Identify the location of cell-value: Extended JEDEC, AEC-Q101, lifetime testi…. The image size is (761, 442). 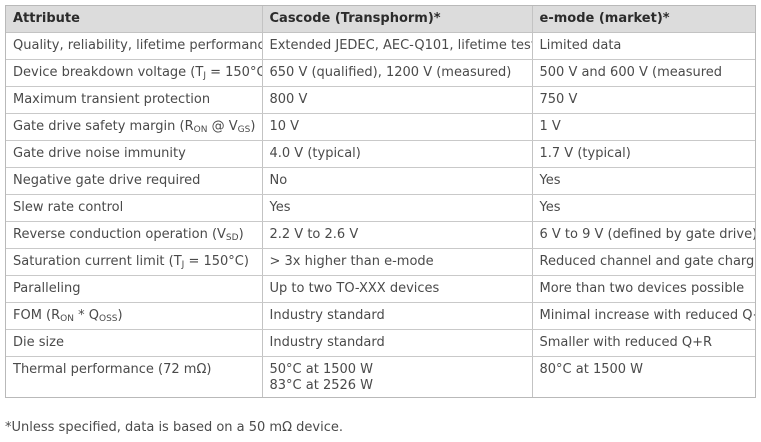
(400, 45).